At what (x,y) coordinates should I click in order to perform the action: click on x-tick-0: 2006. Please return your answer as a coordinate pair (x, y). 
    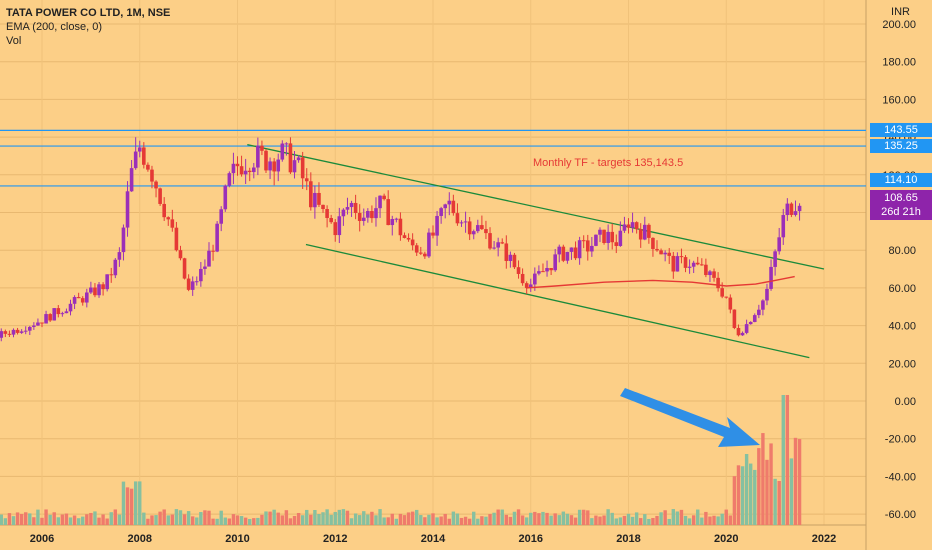
    Looking at the image, I should click on (42, 539).